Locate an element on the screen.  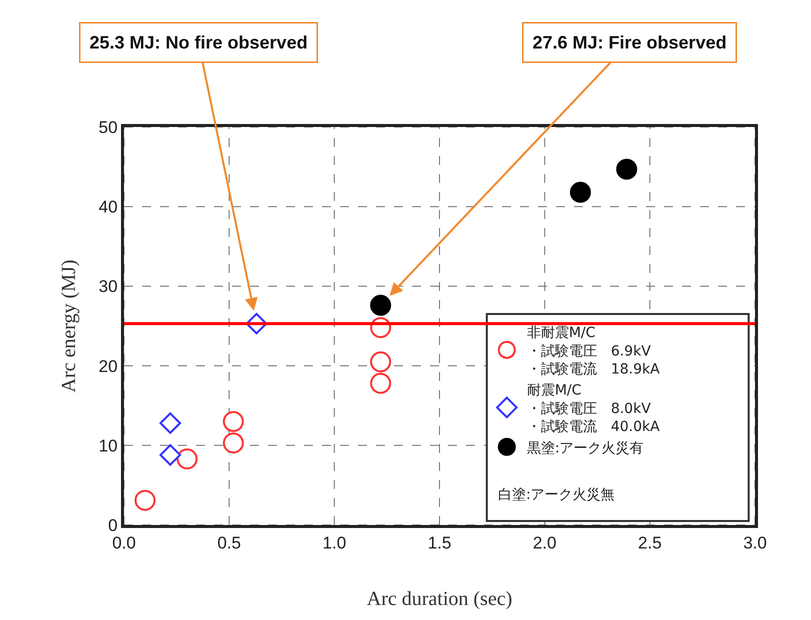
y-tick-label: 30 is located at coordinates (108, 286).